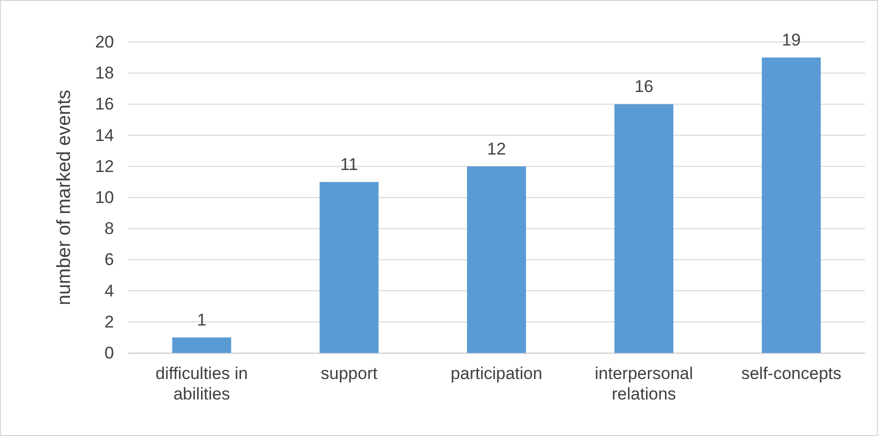 This screenshot has height=436, width=879. Describe the element at coordinates (109, 352) in the screenshot. I see `y-tick-label: 0` at that location.